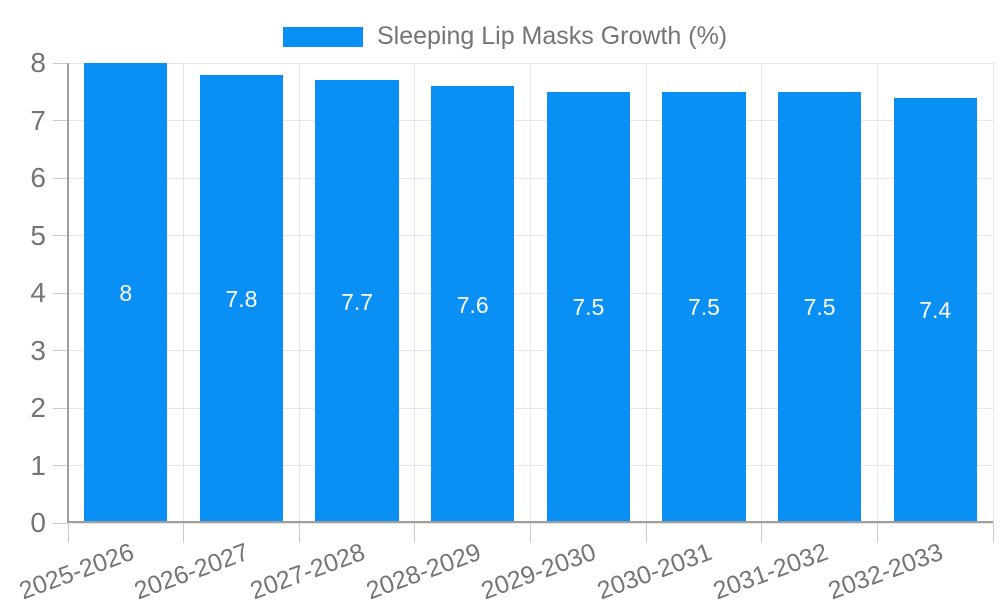  I want to click on bar-2032-2033, so click(935, 310).